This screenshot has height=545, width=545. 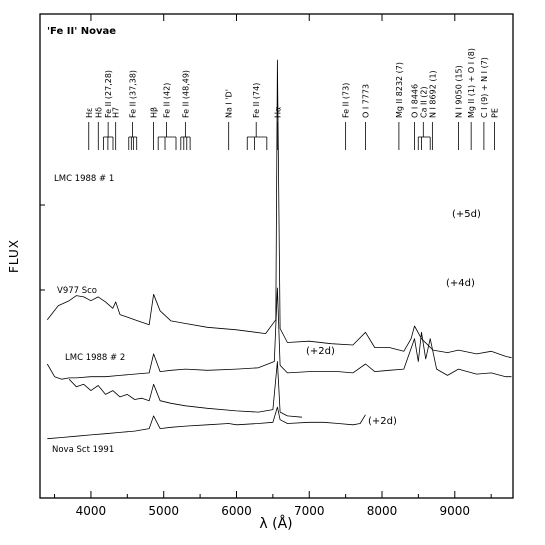 I want to click on x-tick-labels: 4000 5000 6000 7000 8000 9000, so click(x=273, y=511).